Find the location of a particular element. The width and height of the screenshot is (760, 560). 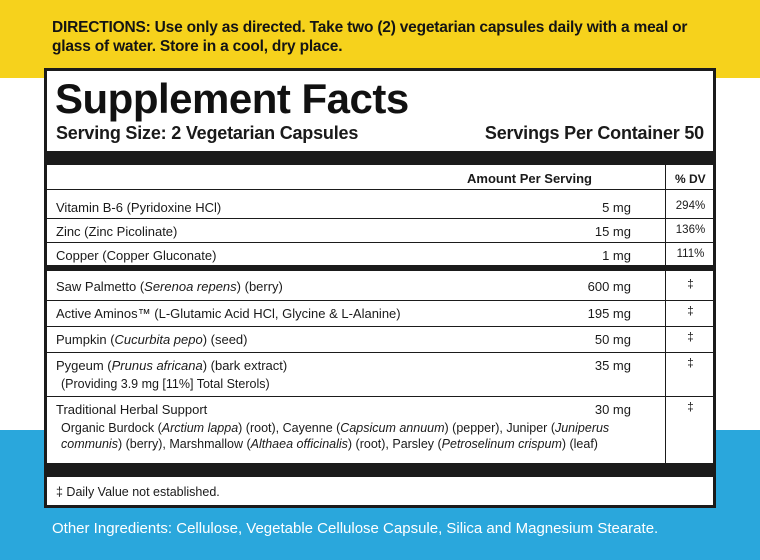

header-amount: Amount Per Serving is located at coordinates (529, 178).